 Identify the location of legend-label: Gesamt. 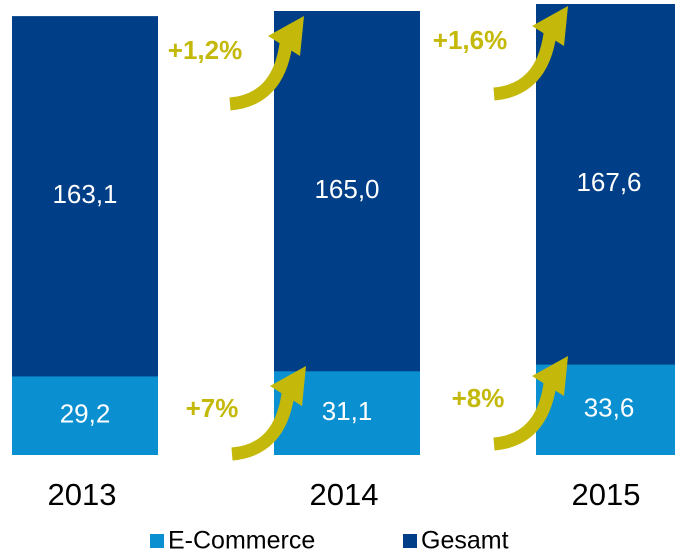
(465, 541).